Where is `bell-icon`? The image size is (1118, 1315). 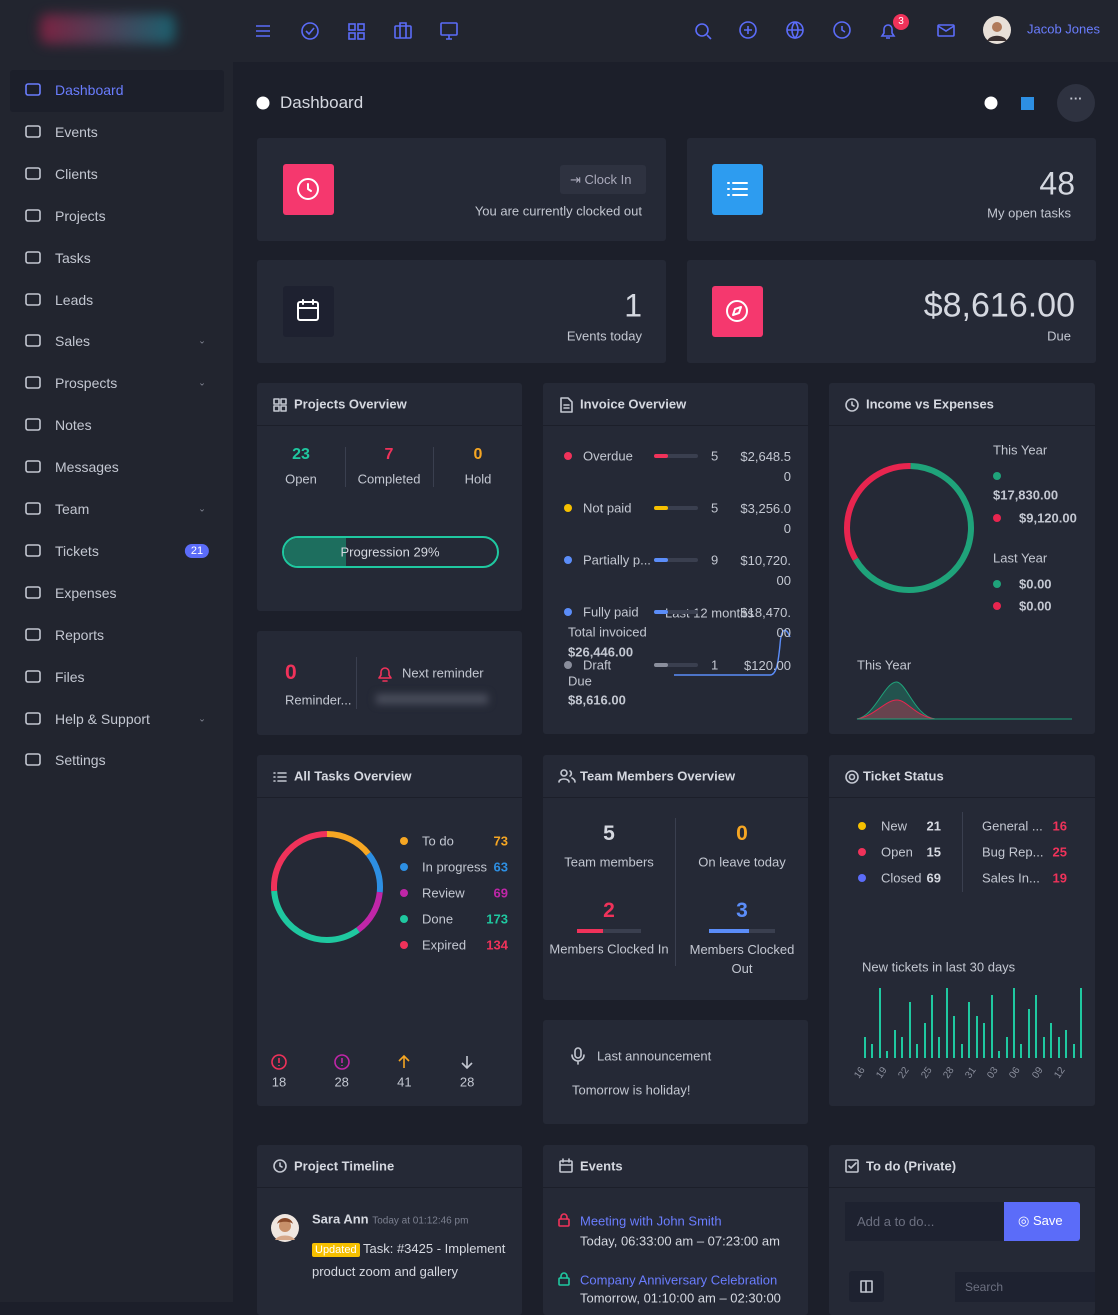 bell-icon is located at coordinates (385, 674).